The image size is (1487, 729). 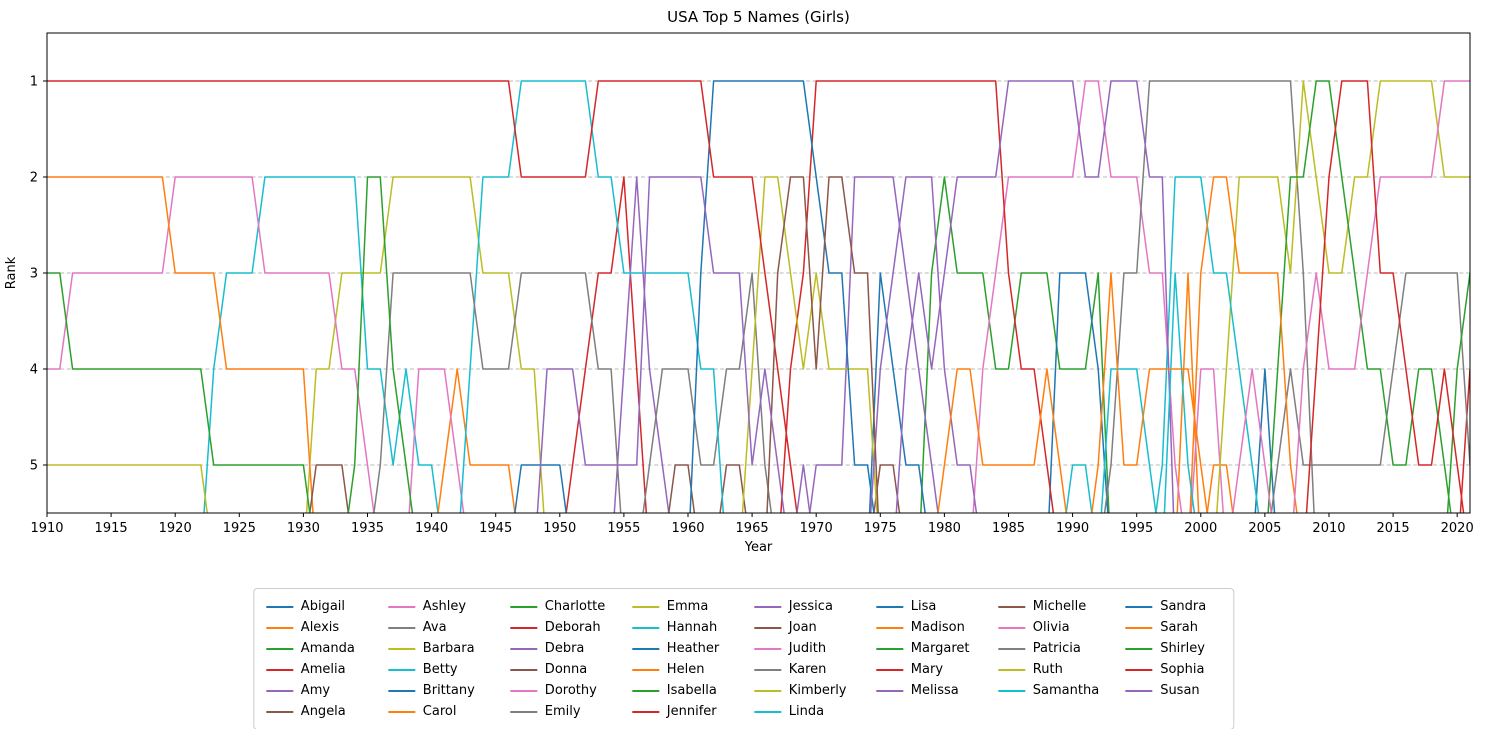 I want to click on legend-item: Ava, so click(x=435, y=627).